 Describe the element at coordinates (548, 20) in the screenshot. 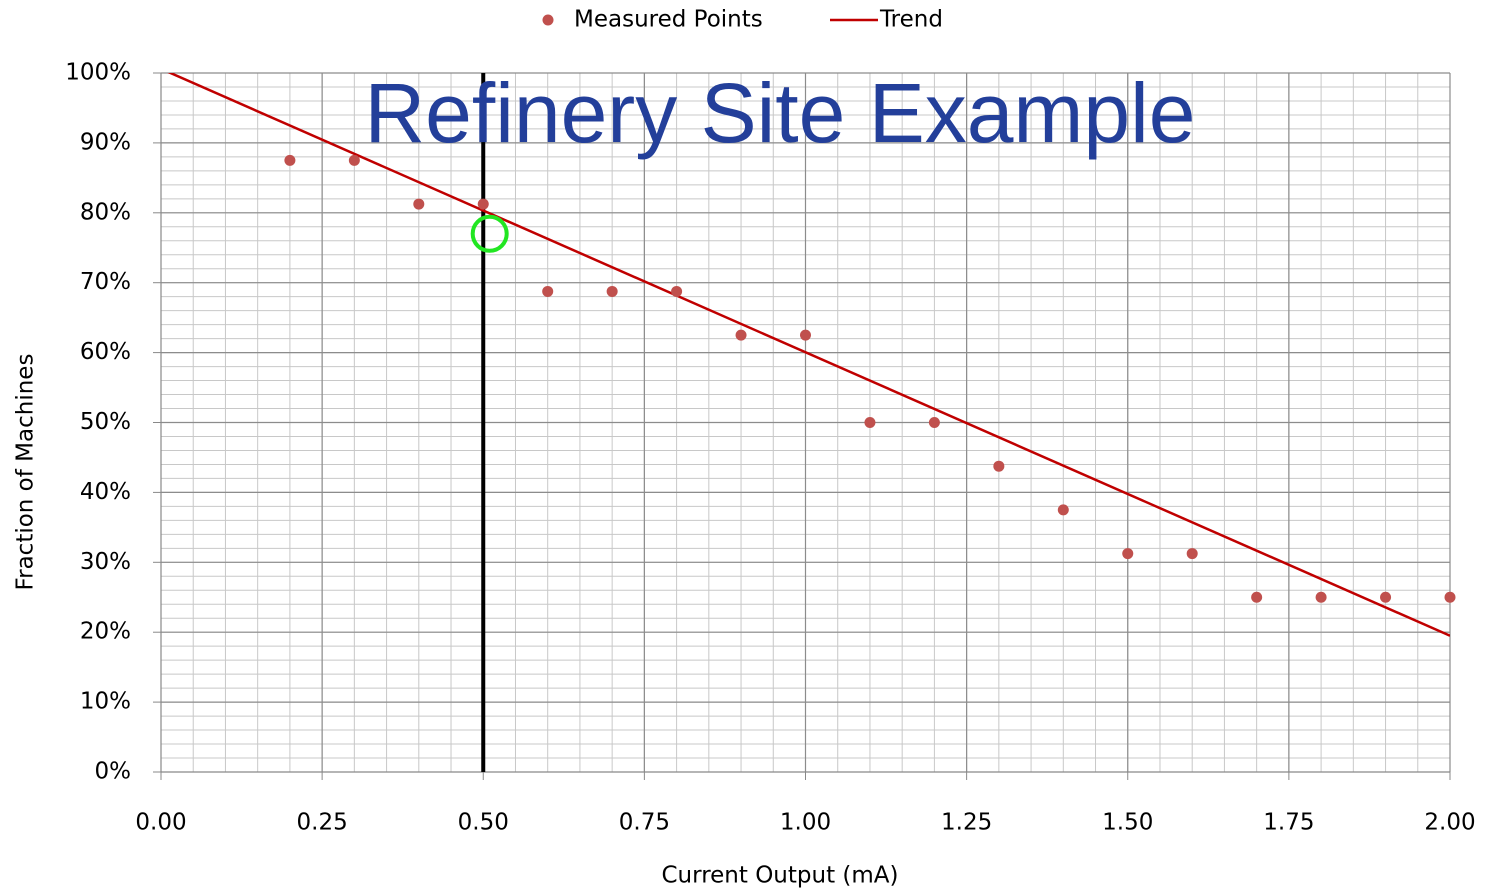

I see `legend-marker` at that location.